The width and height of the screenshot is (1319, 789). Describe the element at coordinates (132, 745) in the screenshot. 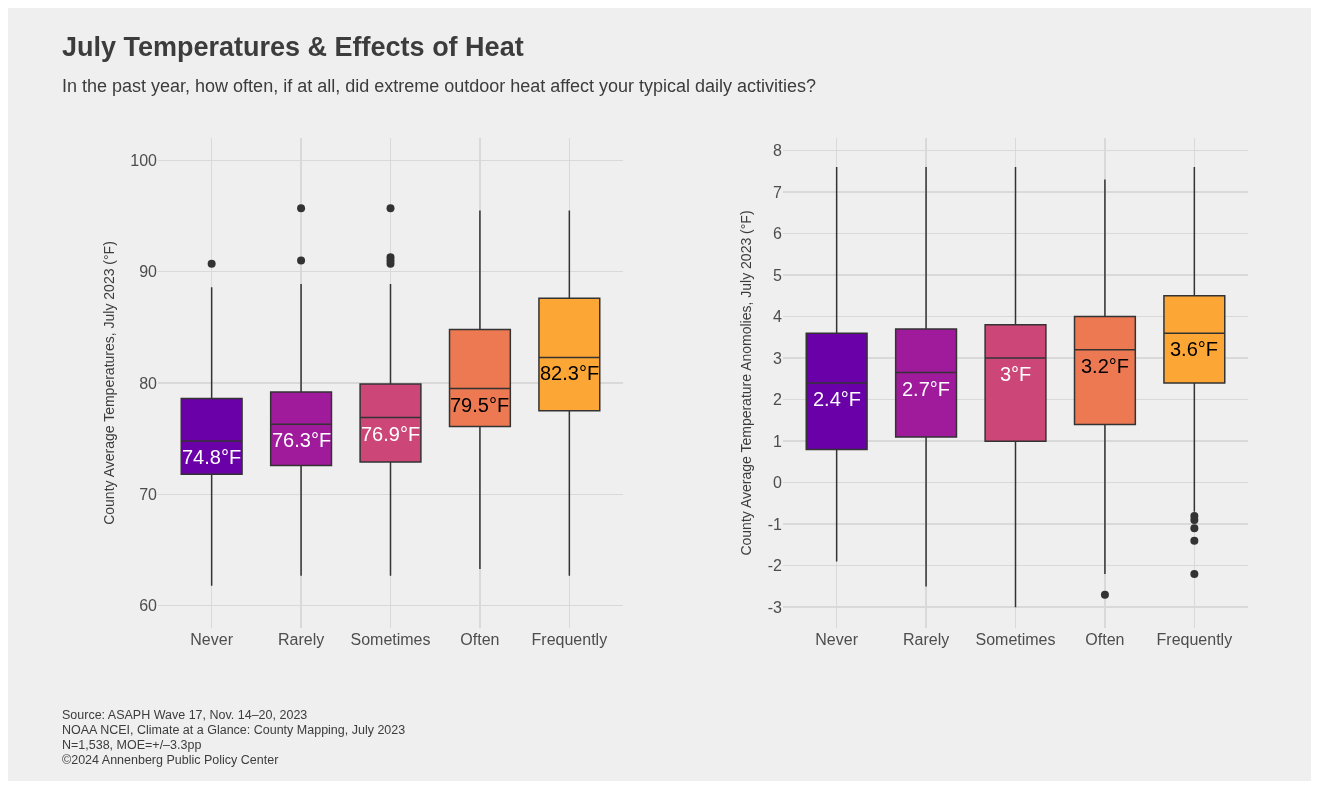

I see `text: N=1,538, MOE=+/–3.3pp` at that location.